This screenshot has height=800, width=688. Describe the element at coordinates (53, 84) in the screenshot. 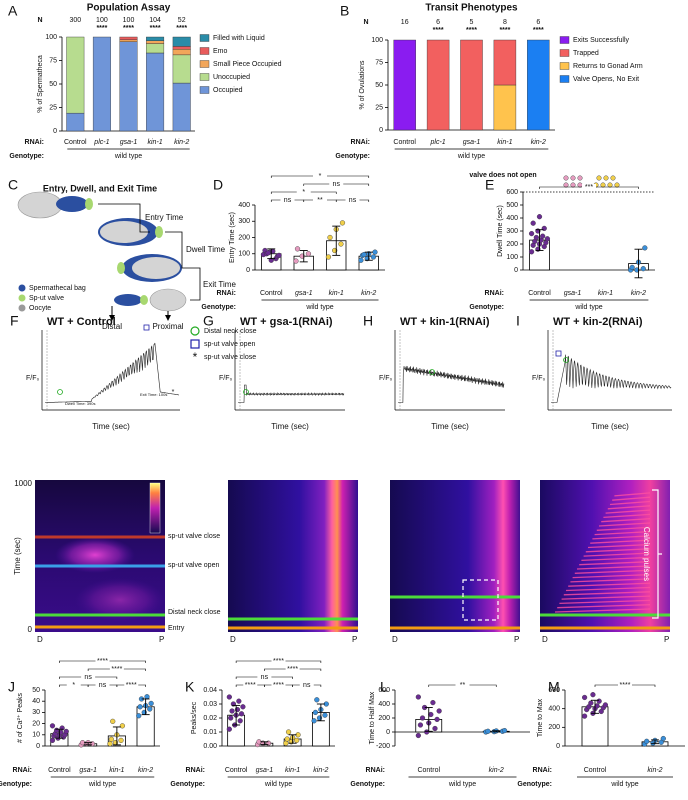

I see `y-tick-label: 50` at that location.